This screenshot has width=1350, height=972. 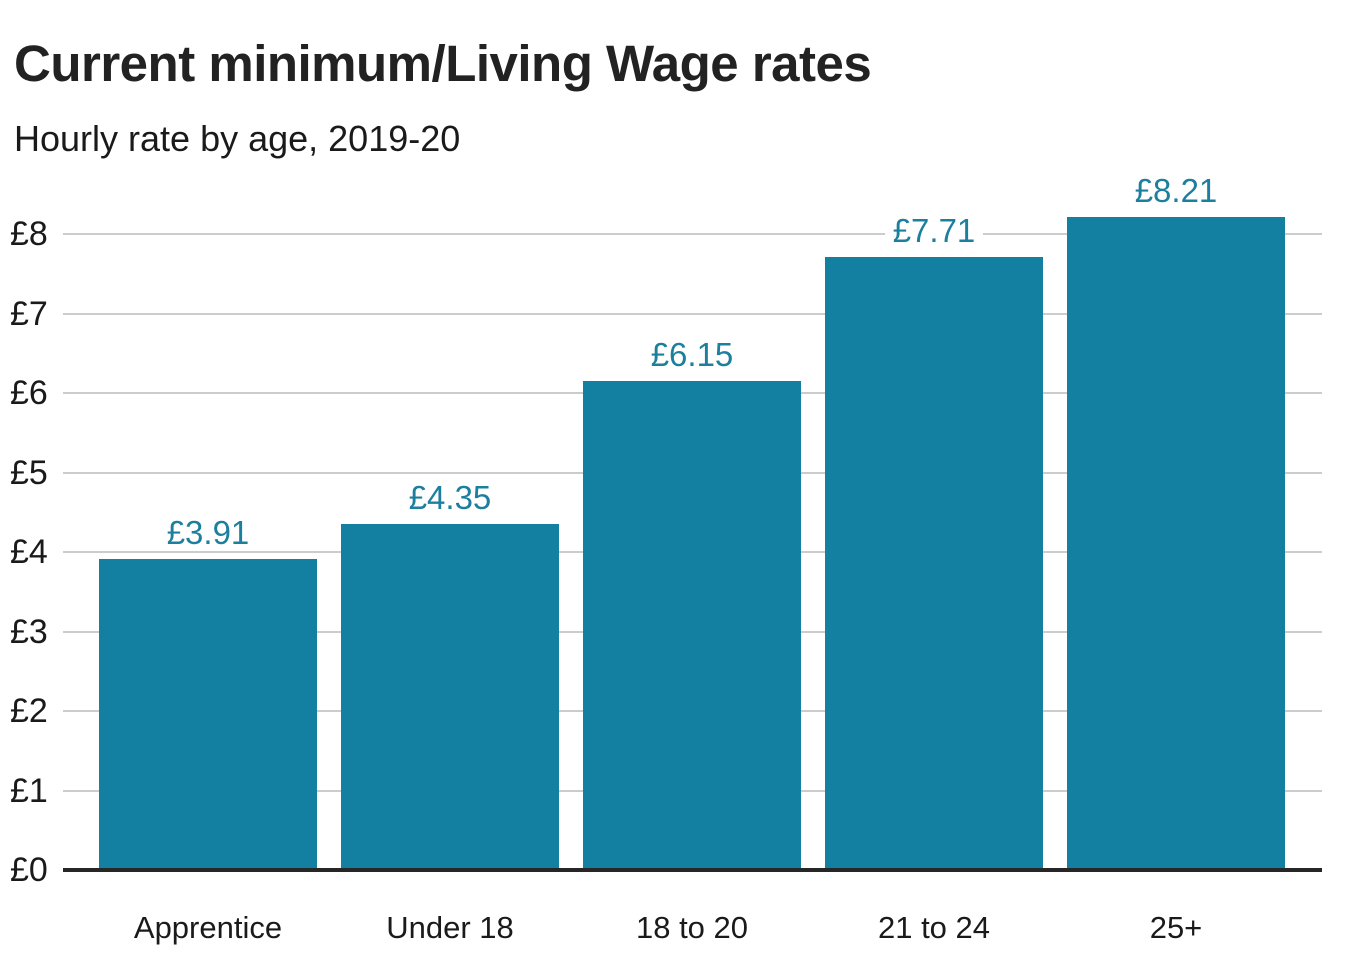 What do you see at coordinates (934, 927) in the screenshot?
I see `x-axis-label: 21 to 24` at bounding box center [934, 927].